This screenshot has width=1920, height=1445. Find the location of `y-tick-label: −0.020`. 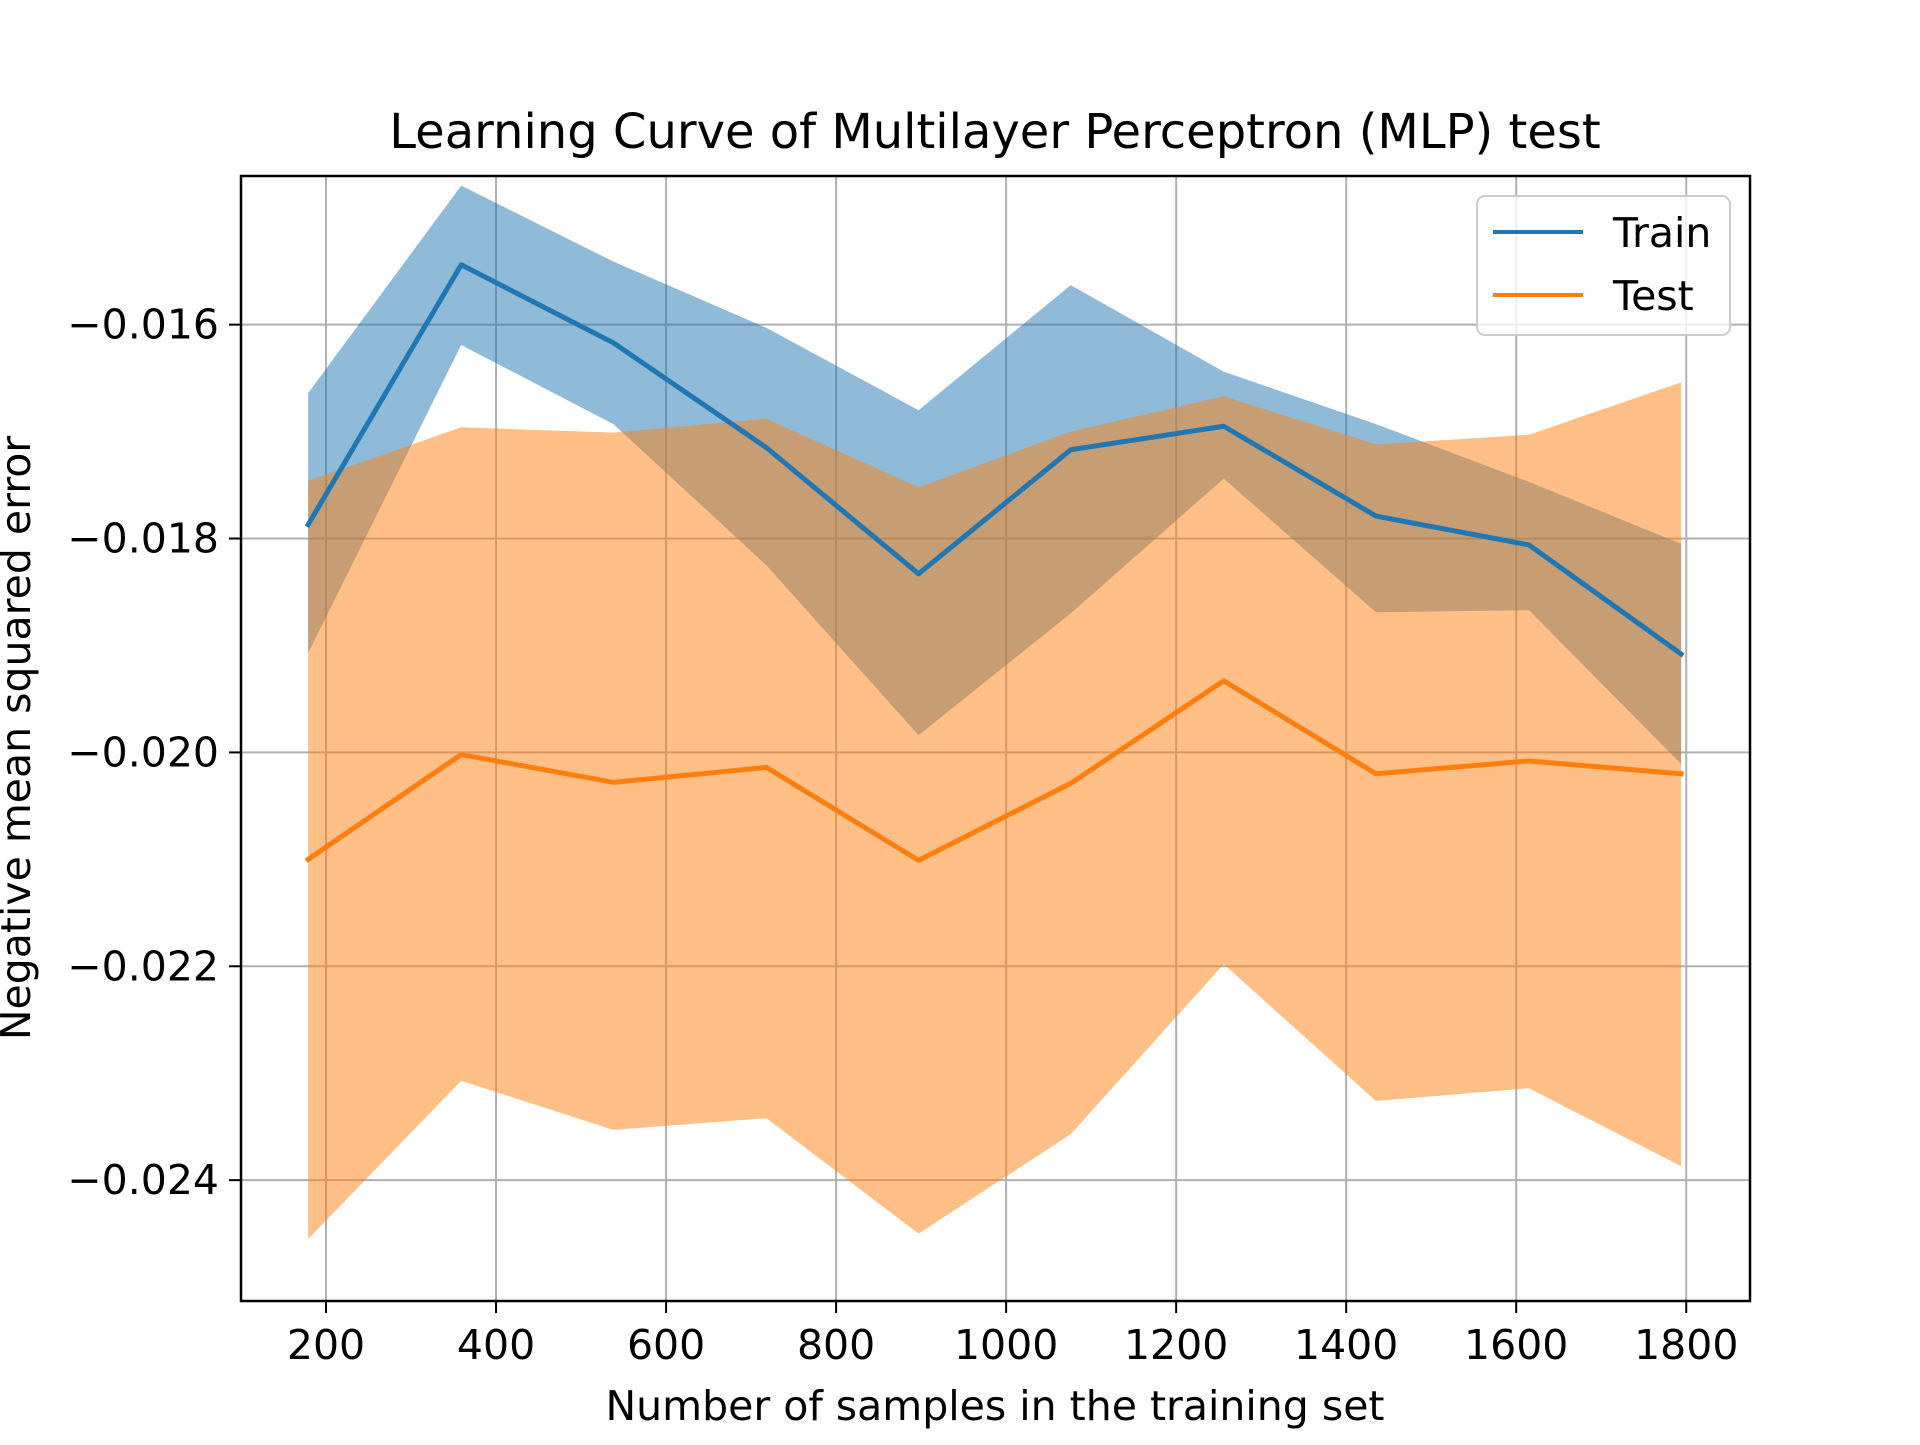

y-tick-label: −0.020 is located at coordinates (143, 752).